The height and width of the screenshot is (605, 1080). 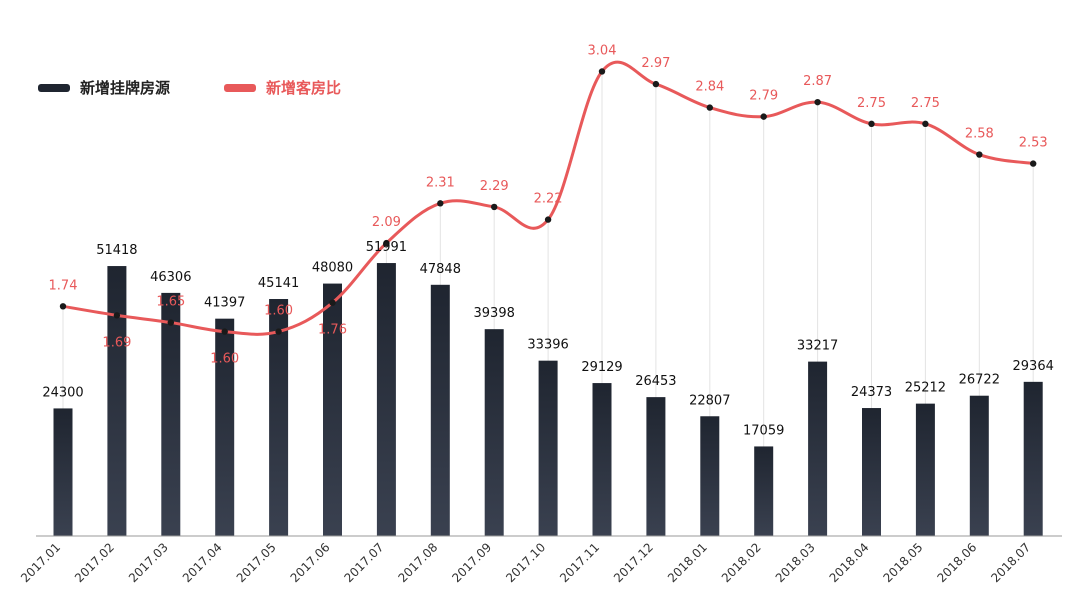 I want to click on bar-value-label: 26453, so click(x=655, y=381).